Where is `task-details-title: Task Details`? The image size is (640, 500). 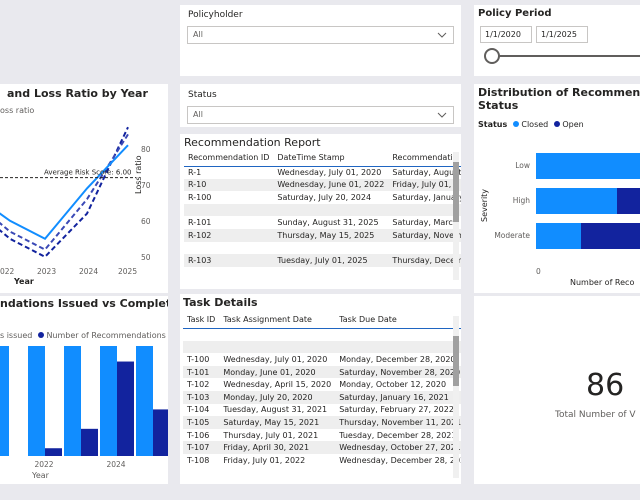
task-details-title: Task Details is located at coordinates (220, 302).